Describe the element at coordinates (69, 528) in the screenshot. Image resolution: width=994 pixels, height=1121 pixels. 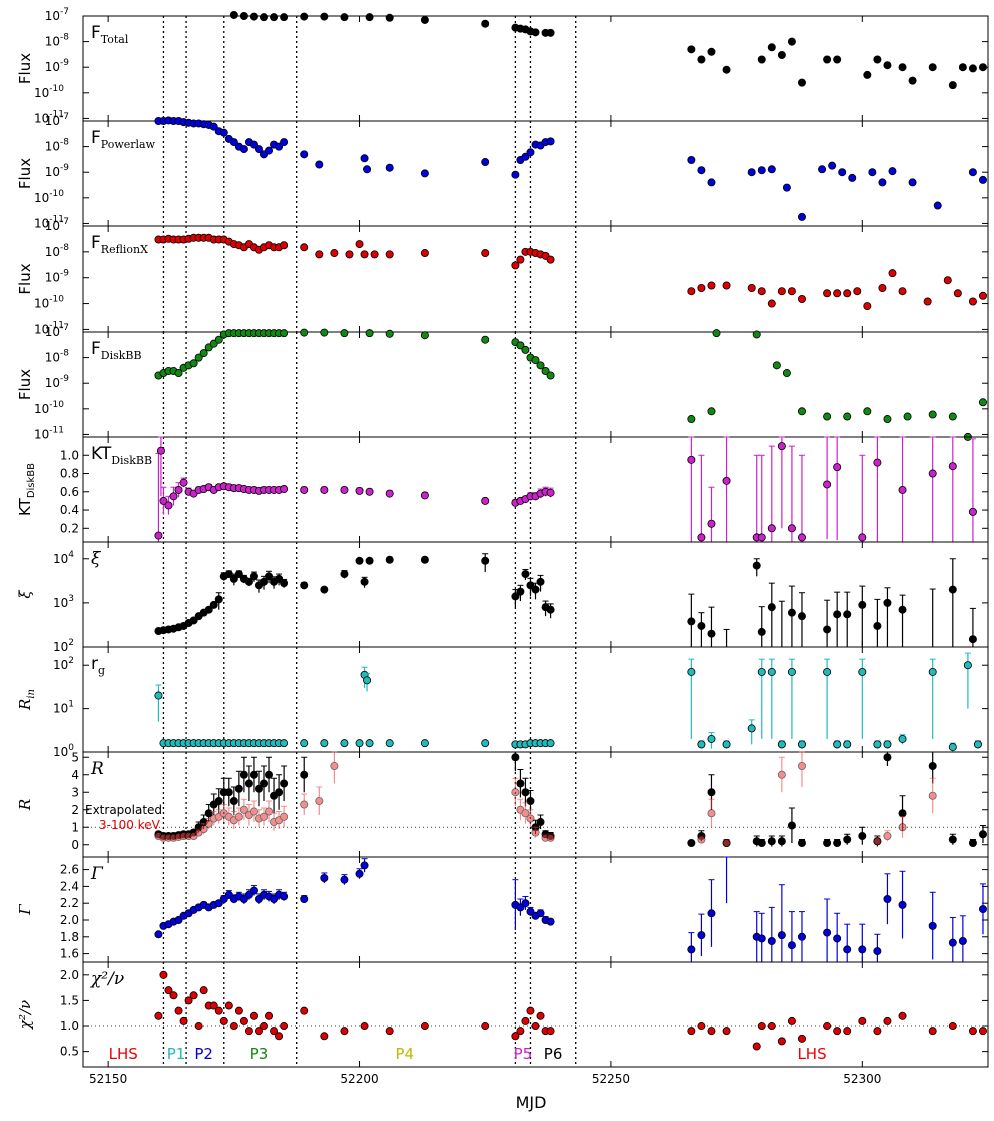
I see `y-tick-label: 0.2` at that location.